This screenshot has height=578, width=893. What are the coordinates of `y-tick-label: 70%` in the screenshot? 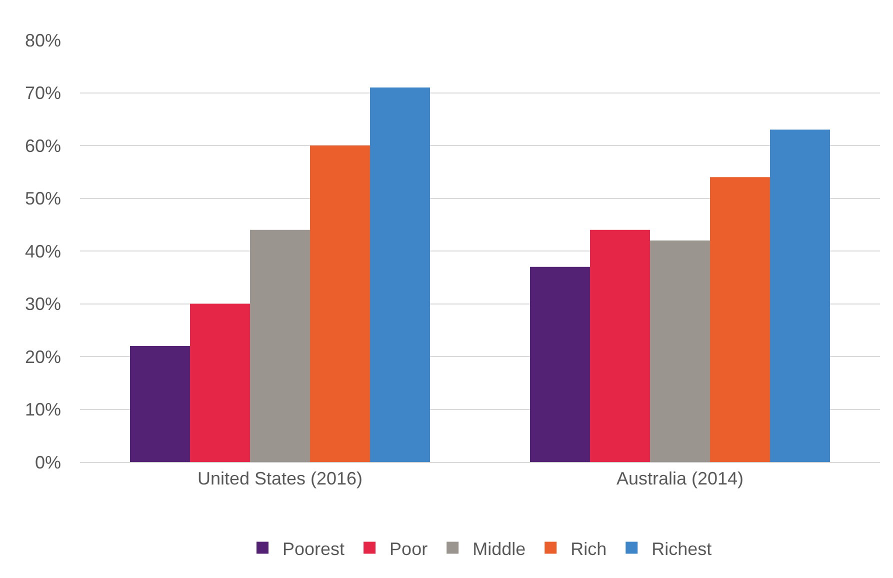 It's located at (42, 93).